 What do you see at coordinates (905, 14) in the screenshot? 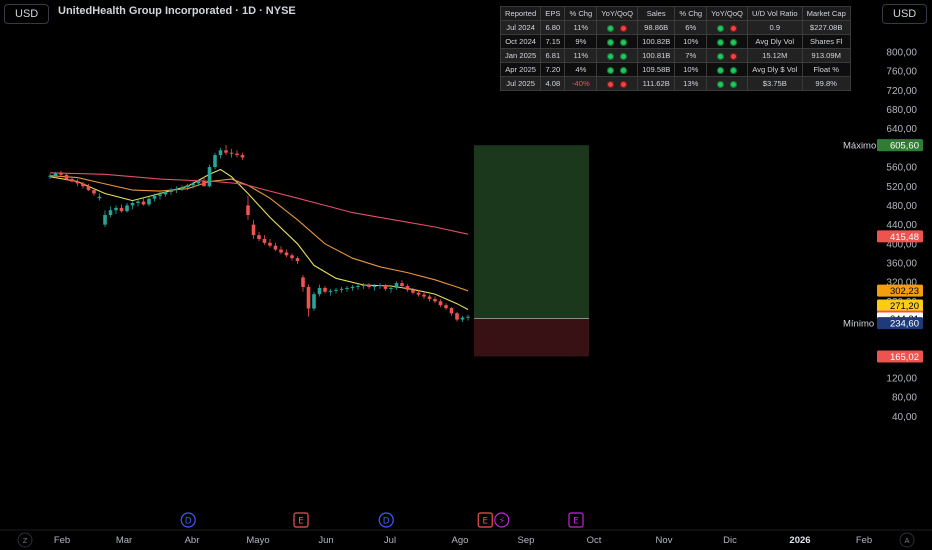
I see `currency-button-right: USD` at bounding box center [905, 14].